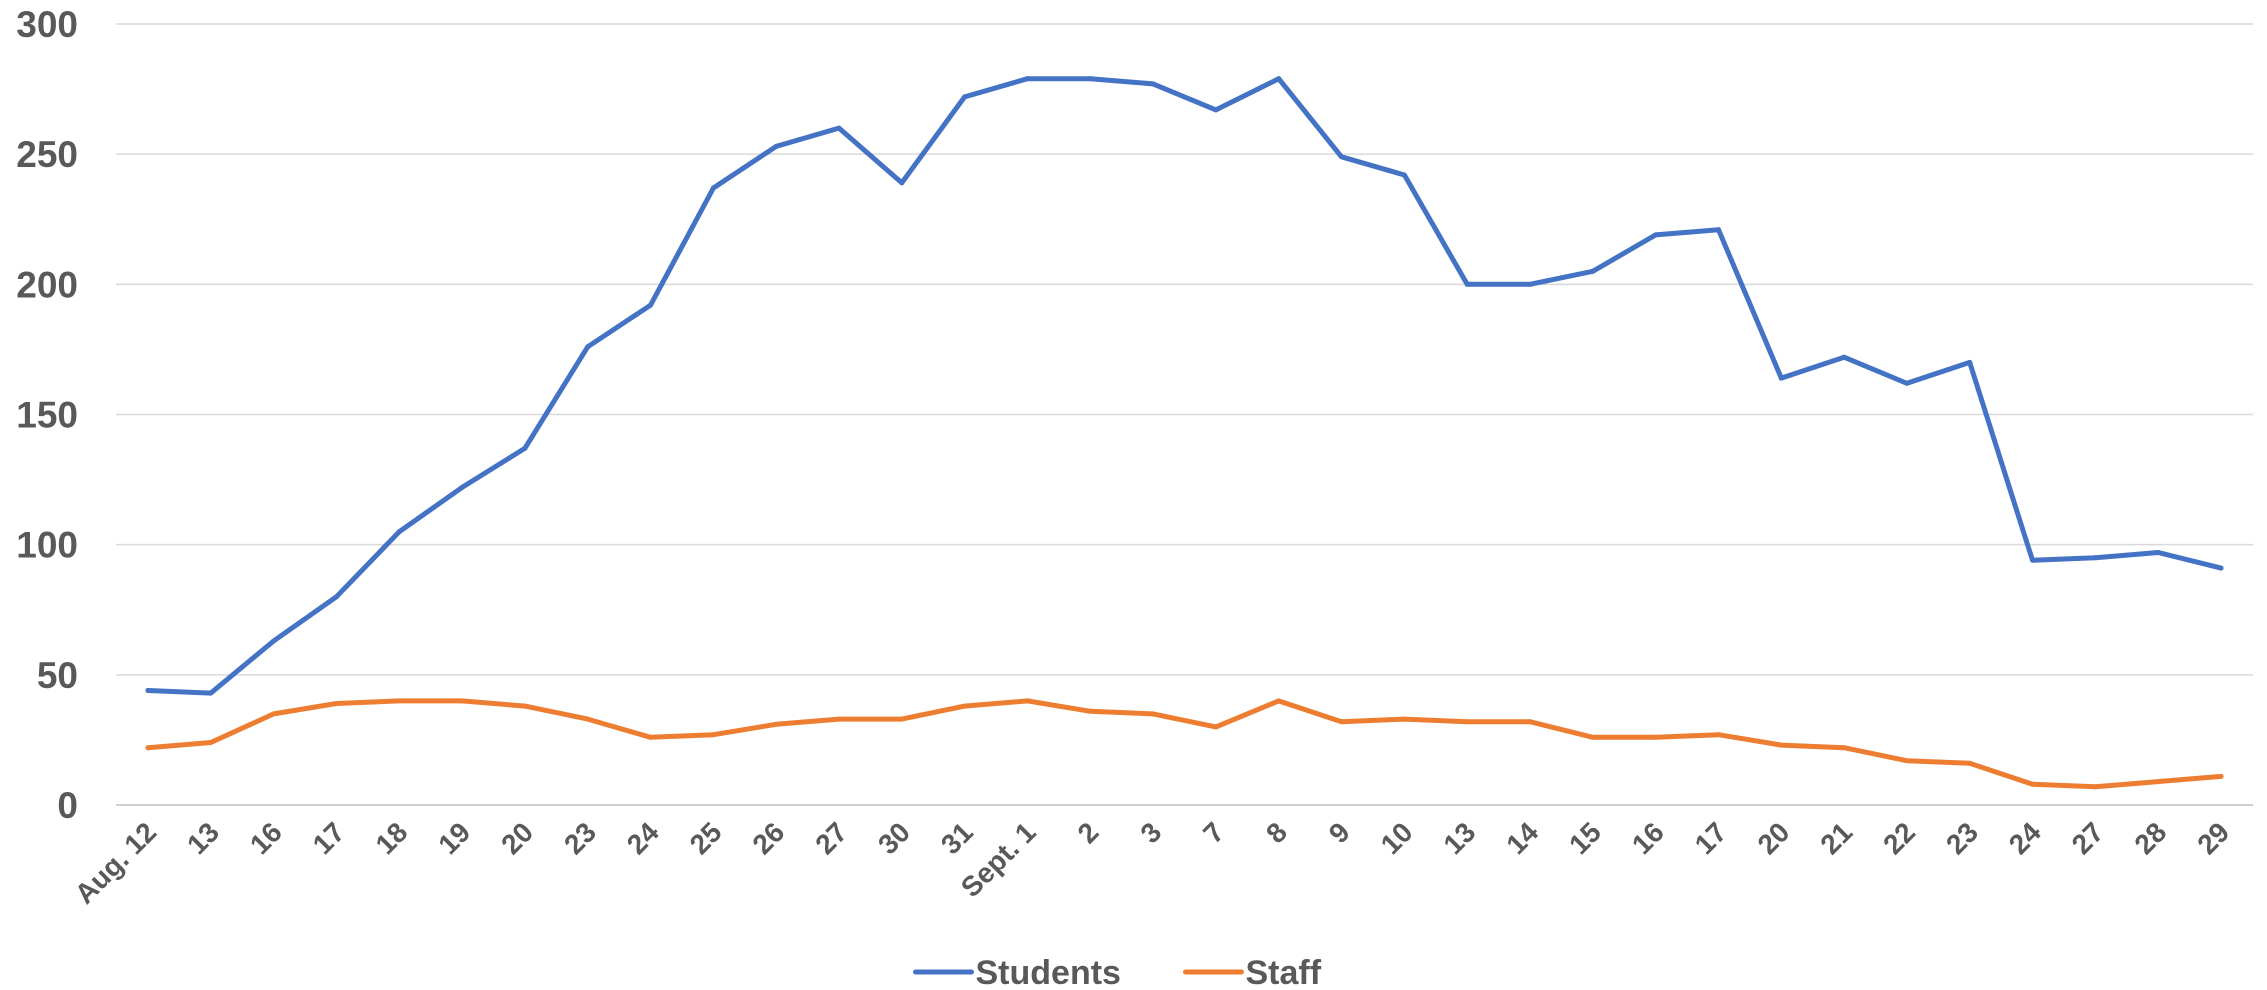  What do you see at coordinates (1184, 744) in the screenshot?
I see `series-line-staff` at bounding box center [1184, 744].